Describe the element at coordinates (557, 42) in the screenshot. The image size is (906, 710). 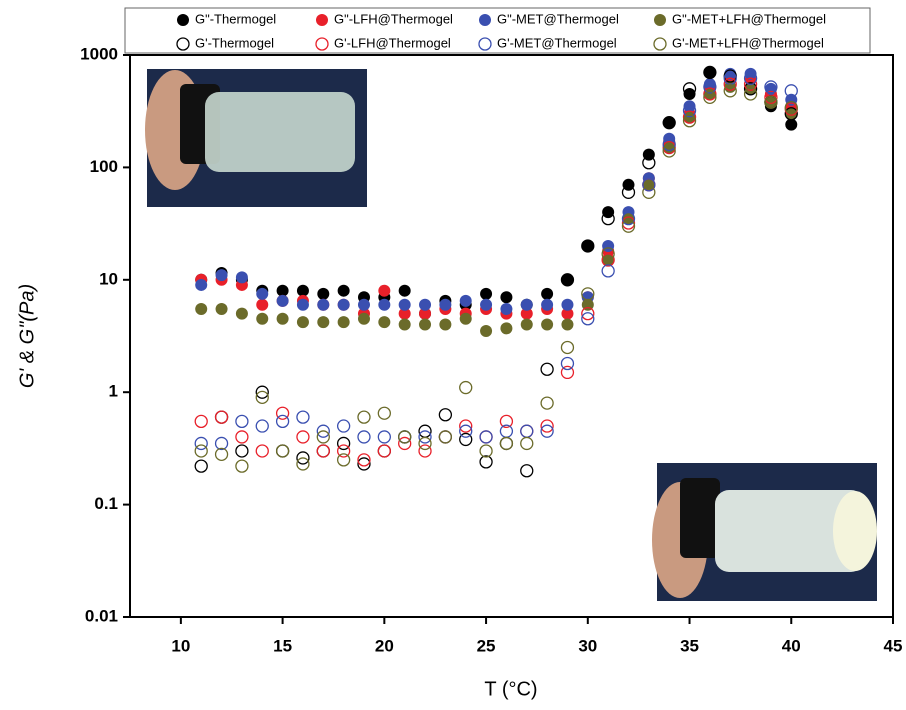
I see `legend-label: G'-MET@Thermogel` at that location.